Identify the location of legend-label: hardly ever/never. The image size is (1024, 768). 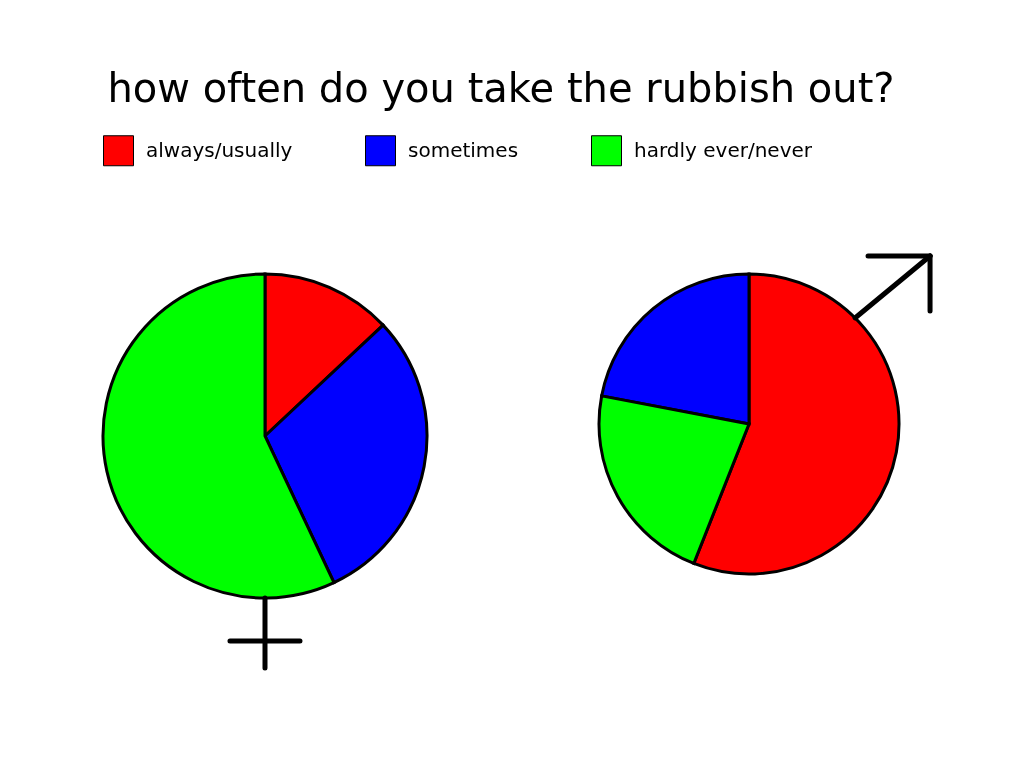
(723, 149).